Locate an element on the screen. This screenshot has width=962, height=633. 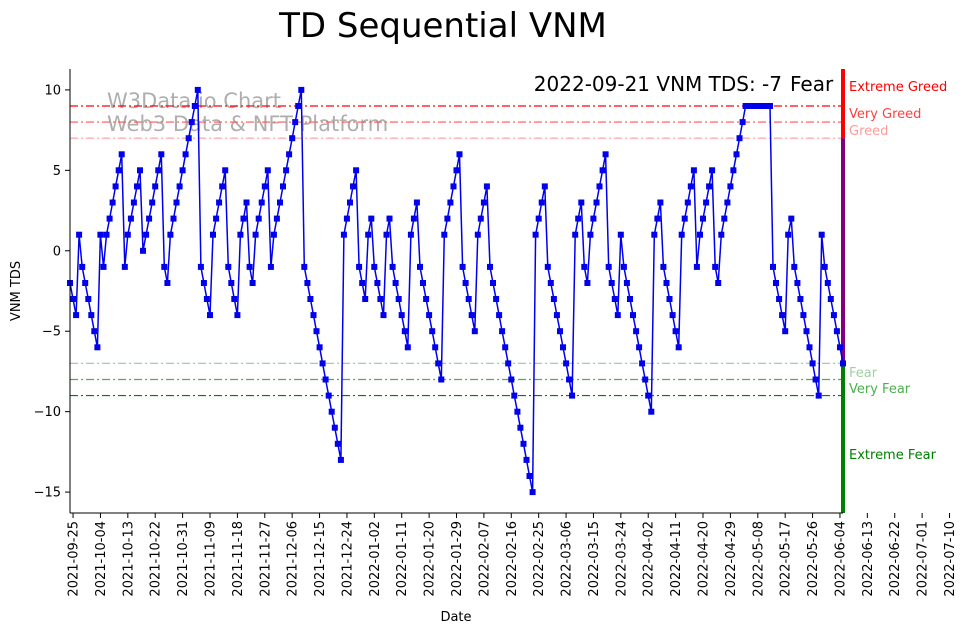
x-tick-label: 2022-02-07 is located at coordinates (484, 559).